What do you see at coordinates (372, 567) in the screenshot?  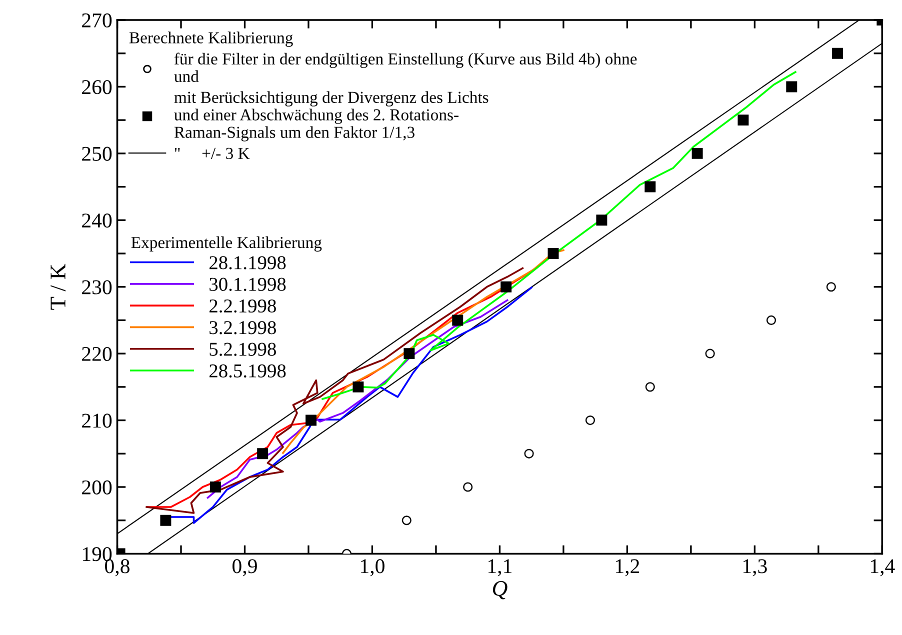 I see `x-tick-label: 1,0` at bounding box center [372, 567].